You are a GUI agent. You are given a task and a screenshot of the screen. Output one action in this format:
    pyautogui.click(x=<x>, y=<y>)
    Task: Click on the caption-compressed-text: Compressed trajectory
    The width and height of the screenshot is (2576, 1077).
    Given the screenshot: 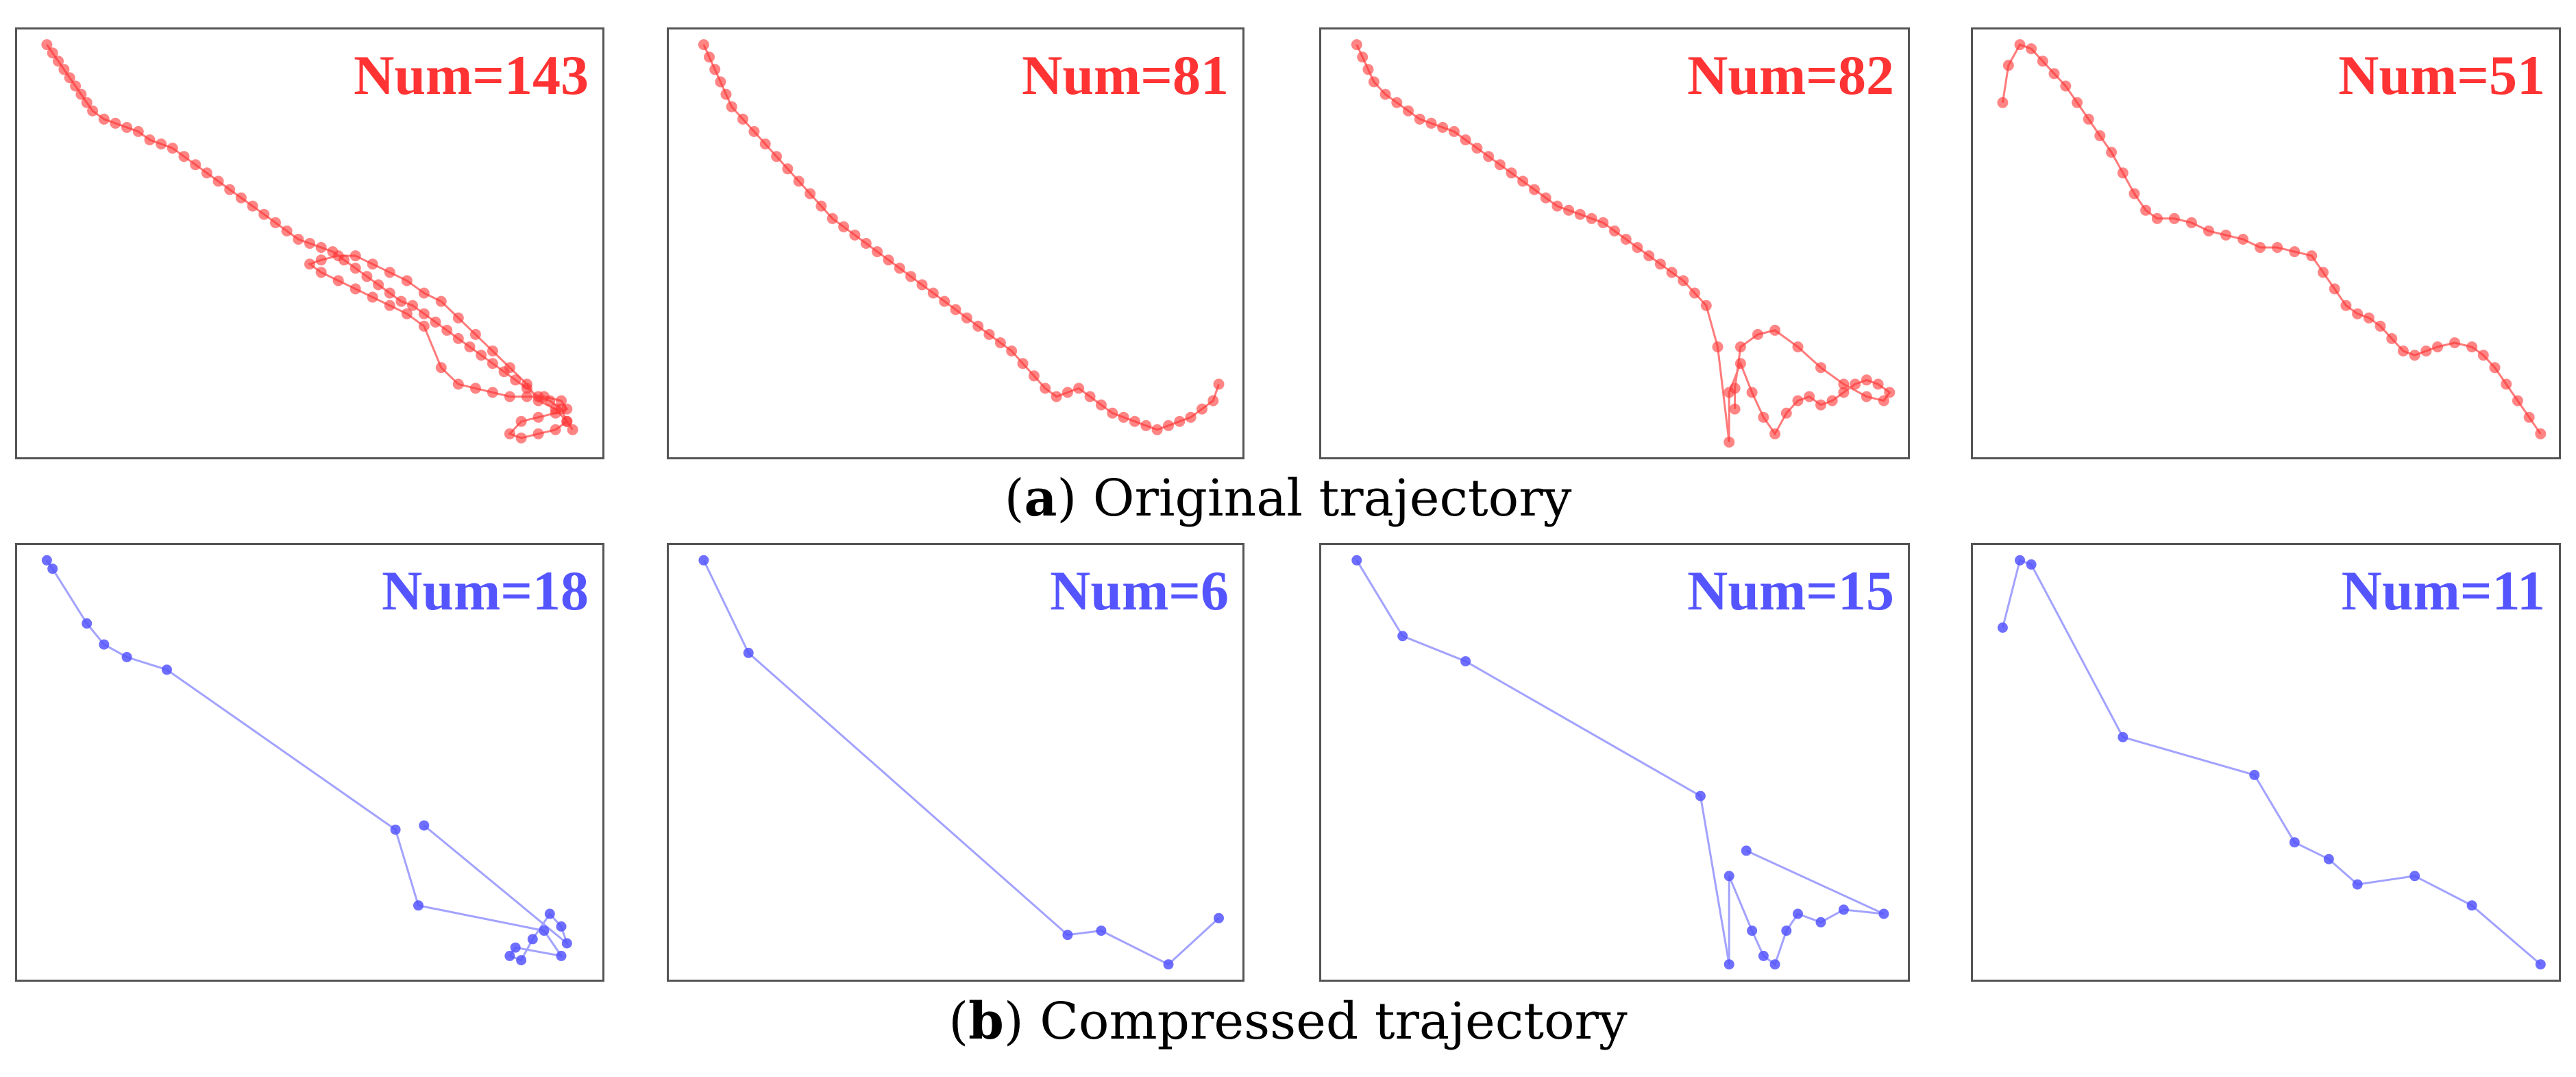 What is the action you would take?
    pyautogui.click(x=1326, y=1022)
    